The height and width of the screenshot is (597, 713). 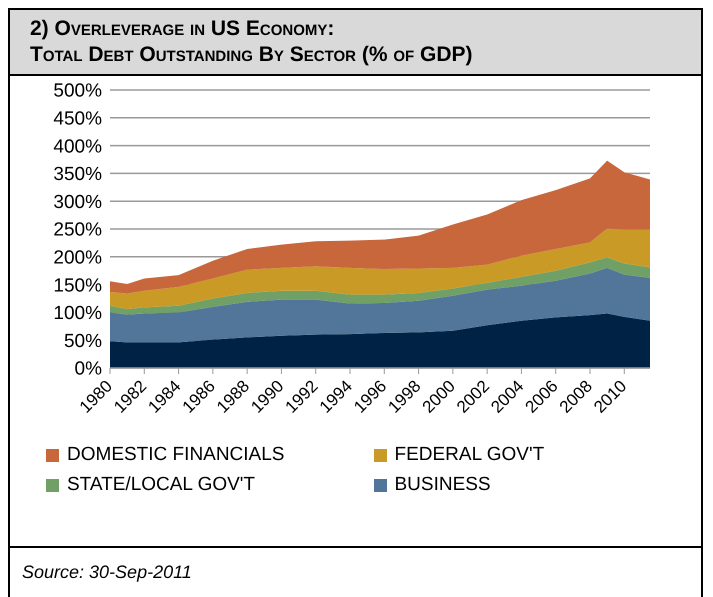 I want to click on y-tick-label: 350%, so click(x=77, y=175).